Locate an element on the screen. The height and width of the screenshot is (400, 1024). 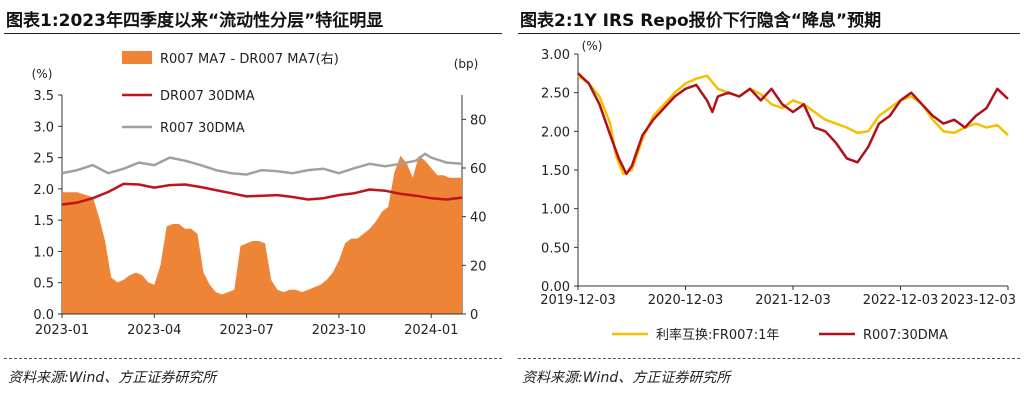
left-axis-tick-label: 2.0 is located at coordinates (43, 190).